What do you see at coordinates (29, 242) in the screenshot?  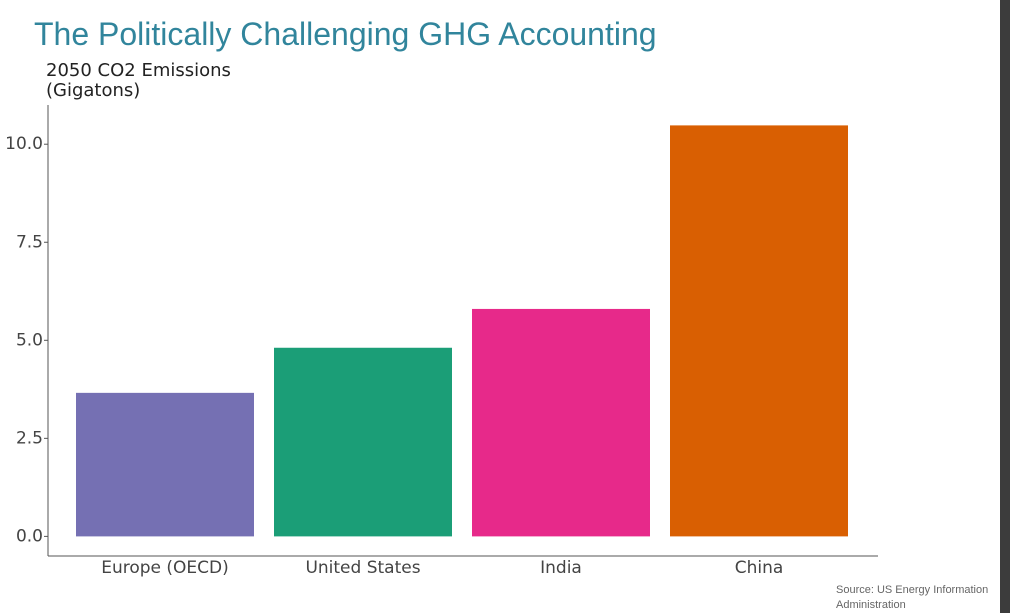 I see `y-tick-label: 7.5` at bounding box center [29, 242].